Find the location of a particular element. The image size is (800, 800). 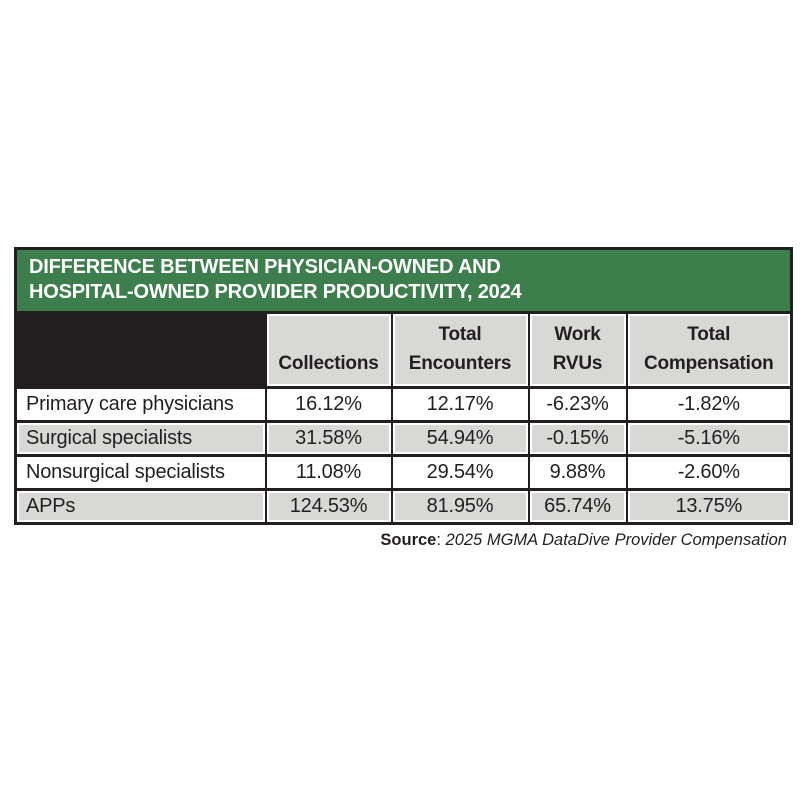

value-cell: 12.17% is located at coordinates (460, 404).